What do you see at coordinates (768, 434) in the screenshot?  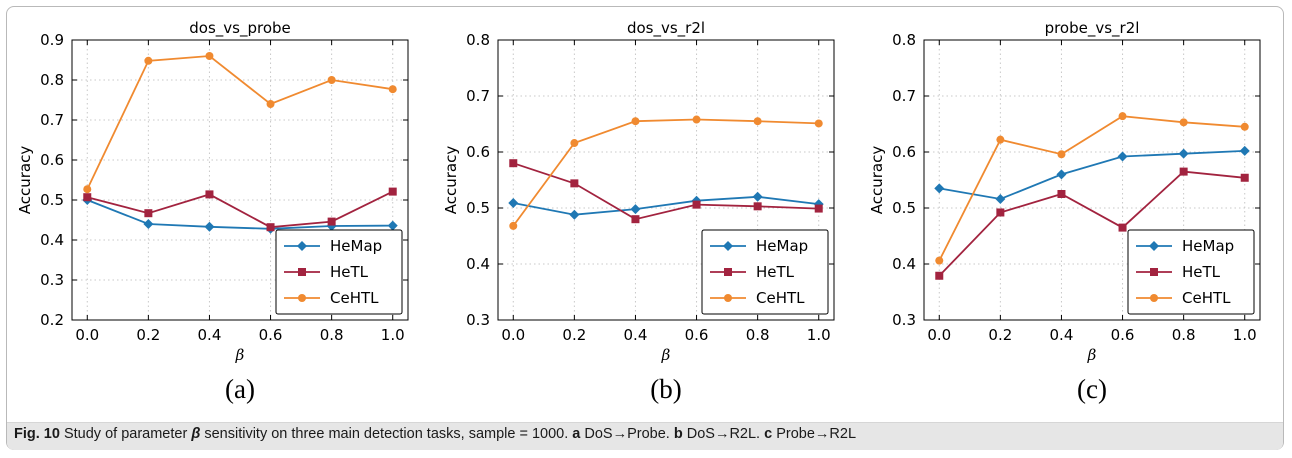 I see `caption-c-label: c` at bounding box center [768, 434].